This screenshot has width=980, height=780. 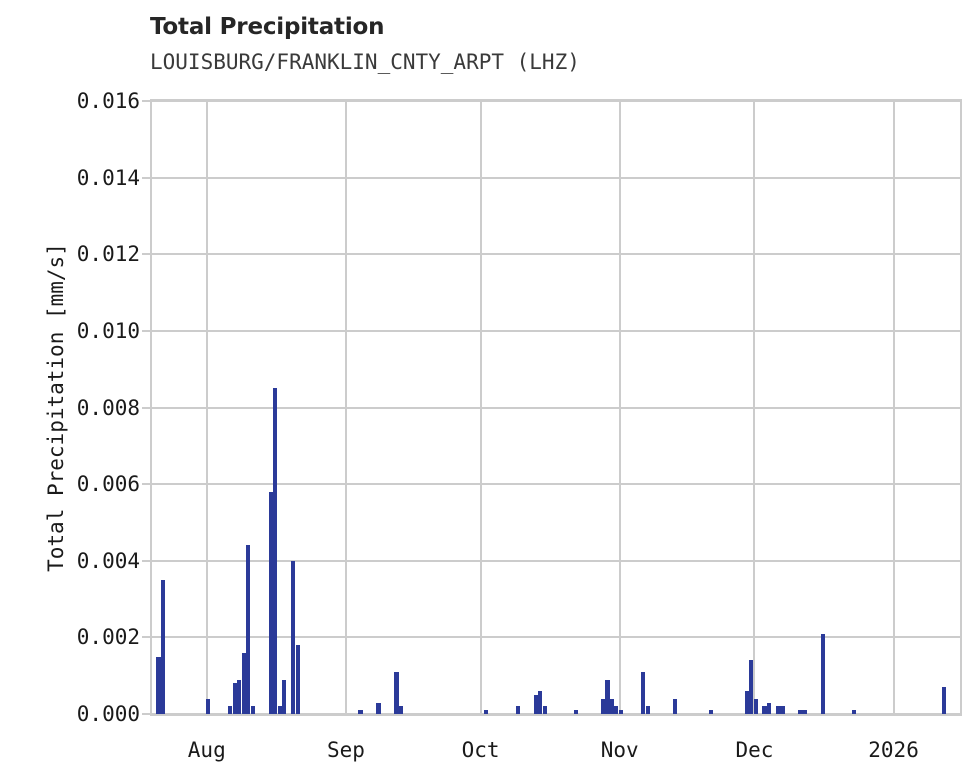 What do you see at coordinates (108, 407) in the screenshot?
I see `y-tick-label: 0.008` at bounding box center [108, 407].